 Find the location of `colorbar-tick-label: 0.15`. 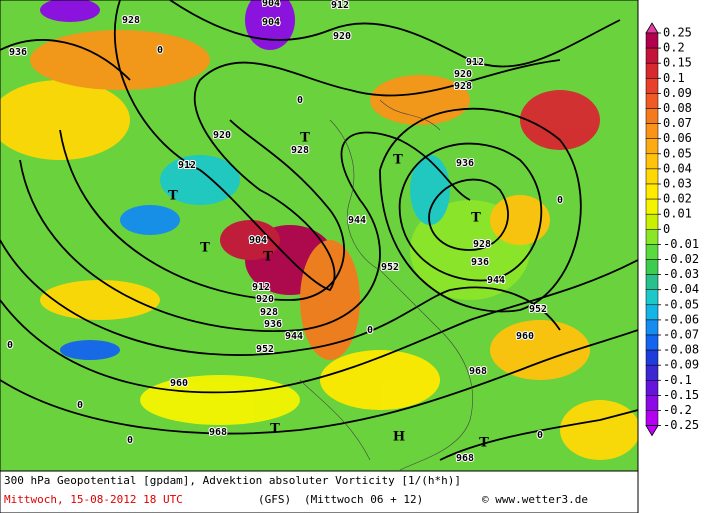

colorbar-tick-label: 0.15 is located at coordinates (677, 63).